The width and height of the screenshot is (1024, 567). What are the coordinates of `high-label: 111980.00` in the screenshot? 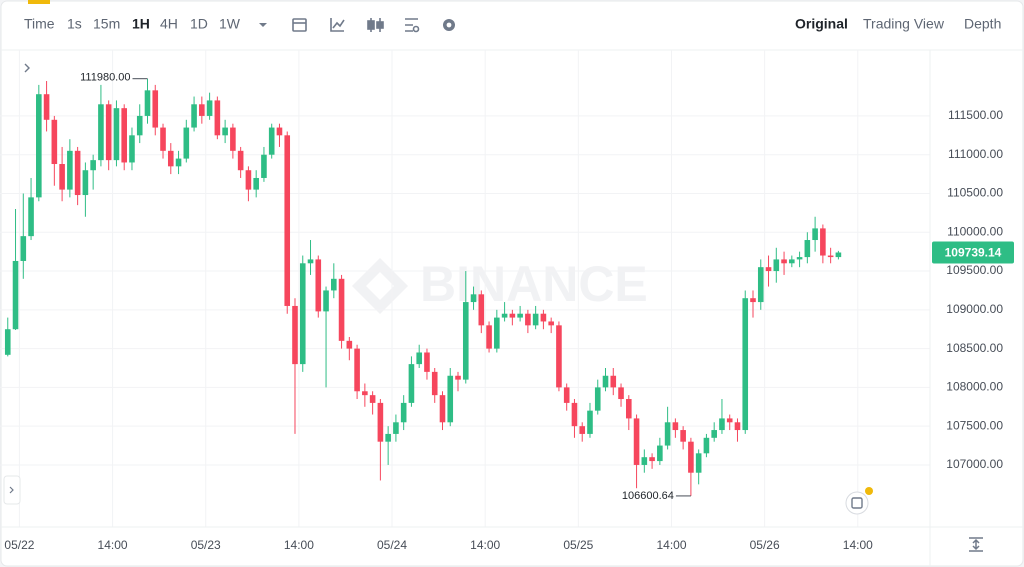 It's located at (105, 78).